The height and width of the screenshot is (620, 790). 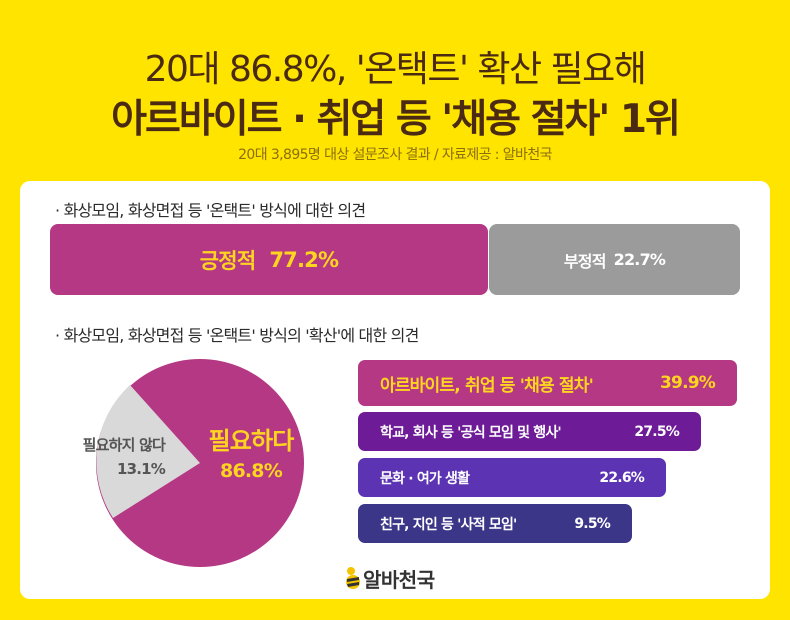 I want to click on pie-label-yes-pct: 86.8%, so click(x=251, y=471).